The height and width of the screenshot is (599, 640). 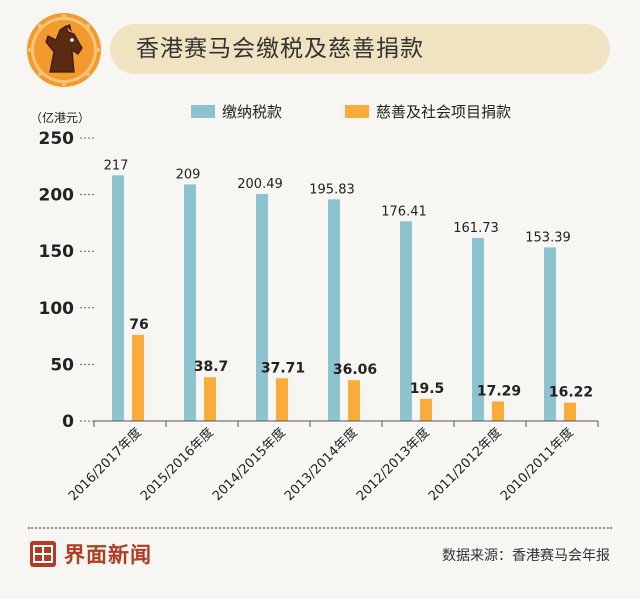 What do you see at coordinates (105, 465) in the screenshot?
I see `x-tick-label: 2016/2017年度` at bounding box center [105, 465].